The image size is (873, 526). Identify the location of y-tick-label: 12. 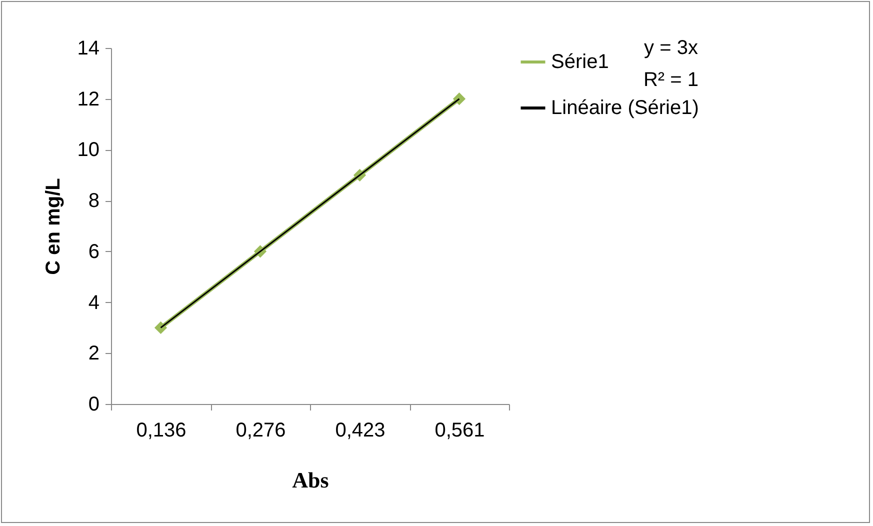
(88, 99).